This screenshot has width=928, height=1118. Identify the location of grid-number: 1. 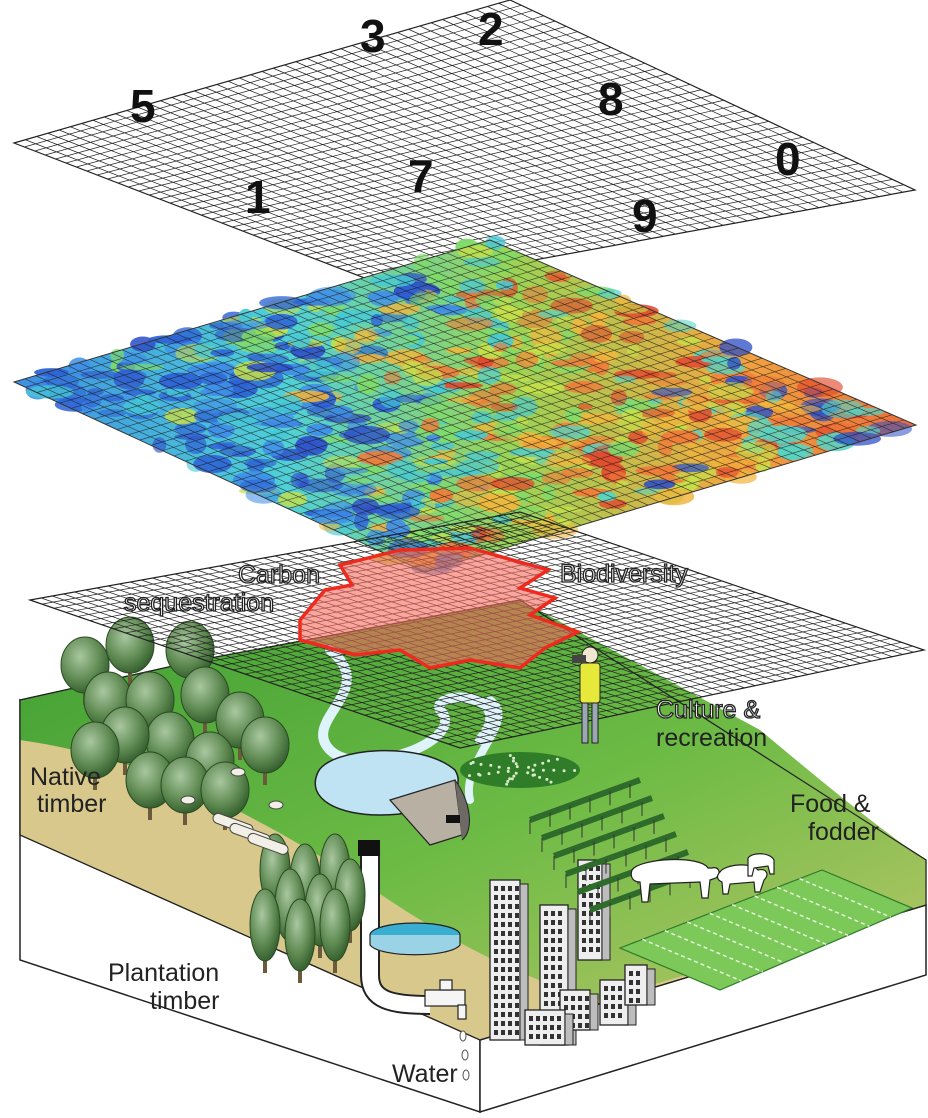
(258, 197).